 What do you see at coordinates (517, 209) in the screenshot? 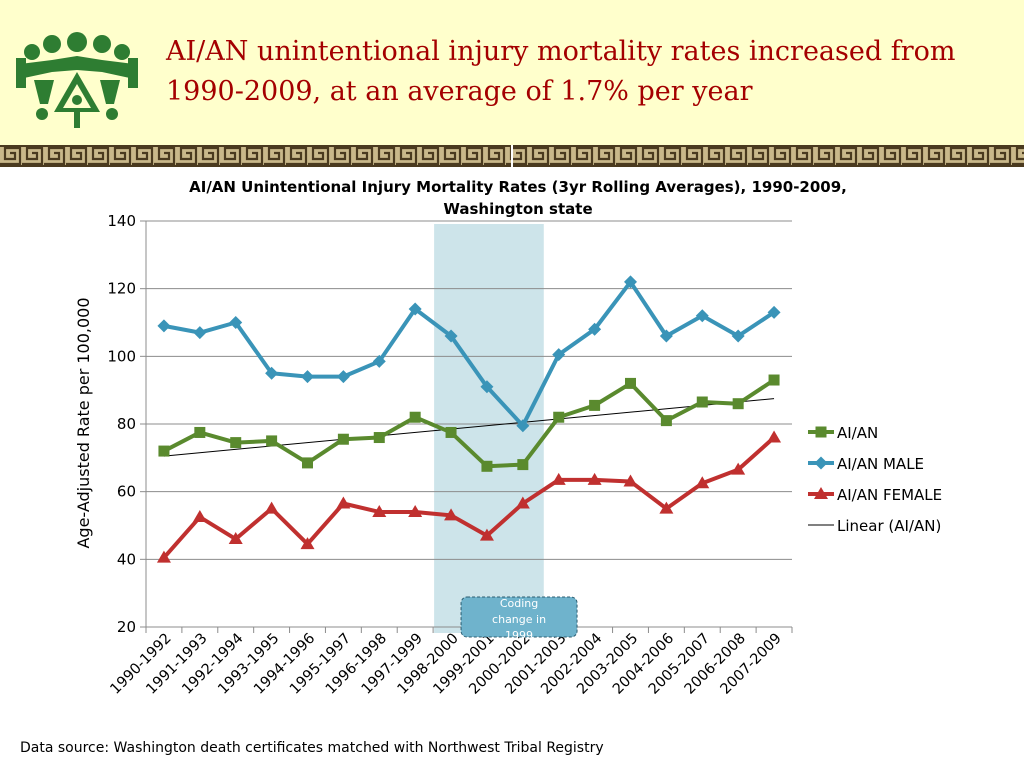
I see `chart-title-line-2: Washington state` at bounding box center [517, 209].